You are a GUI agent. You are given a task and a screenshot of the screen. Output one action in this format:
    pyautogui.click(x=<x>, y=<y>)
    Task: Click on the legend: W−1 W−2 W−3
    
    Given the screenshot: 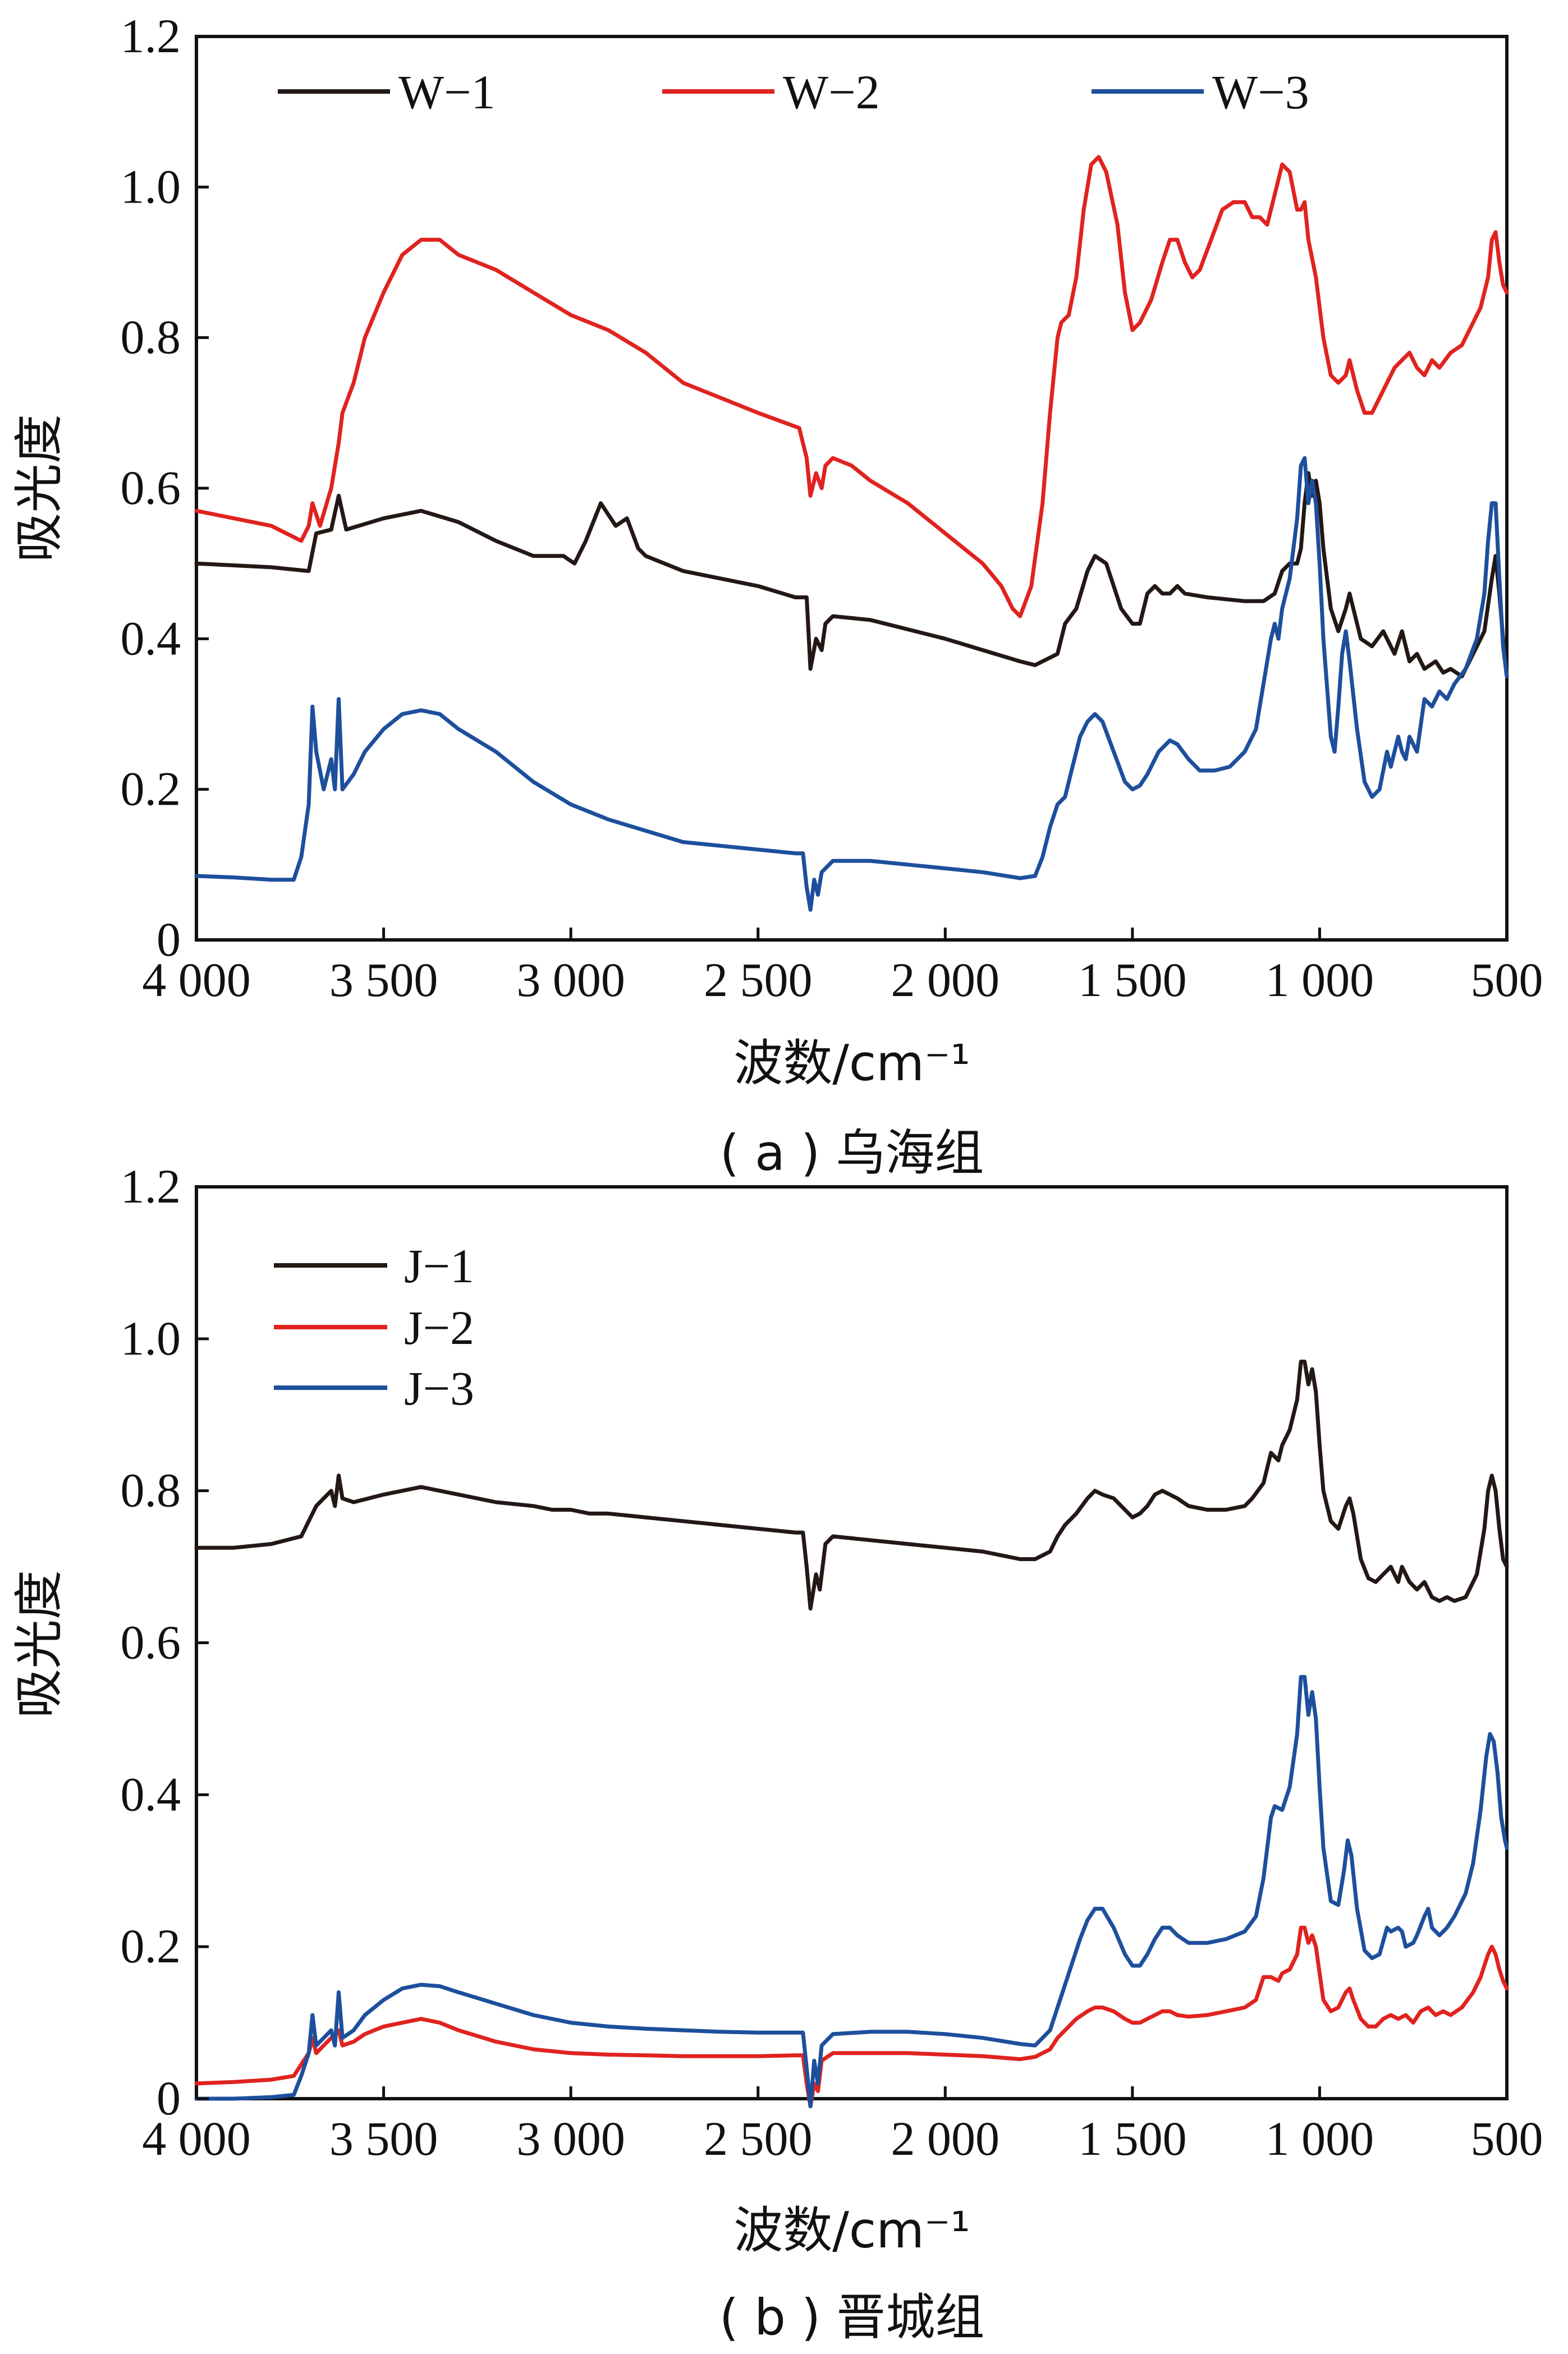 What is the action you would take?
    pyautogui.click(x=794, y=92)
    